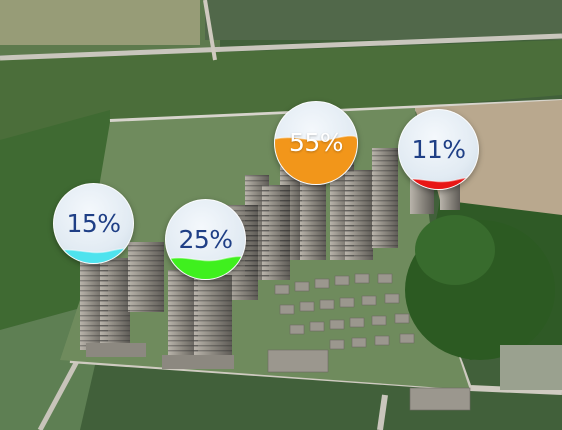  I want to click on percent-label-2: 25%, so click(205, 239).